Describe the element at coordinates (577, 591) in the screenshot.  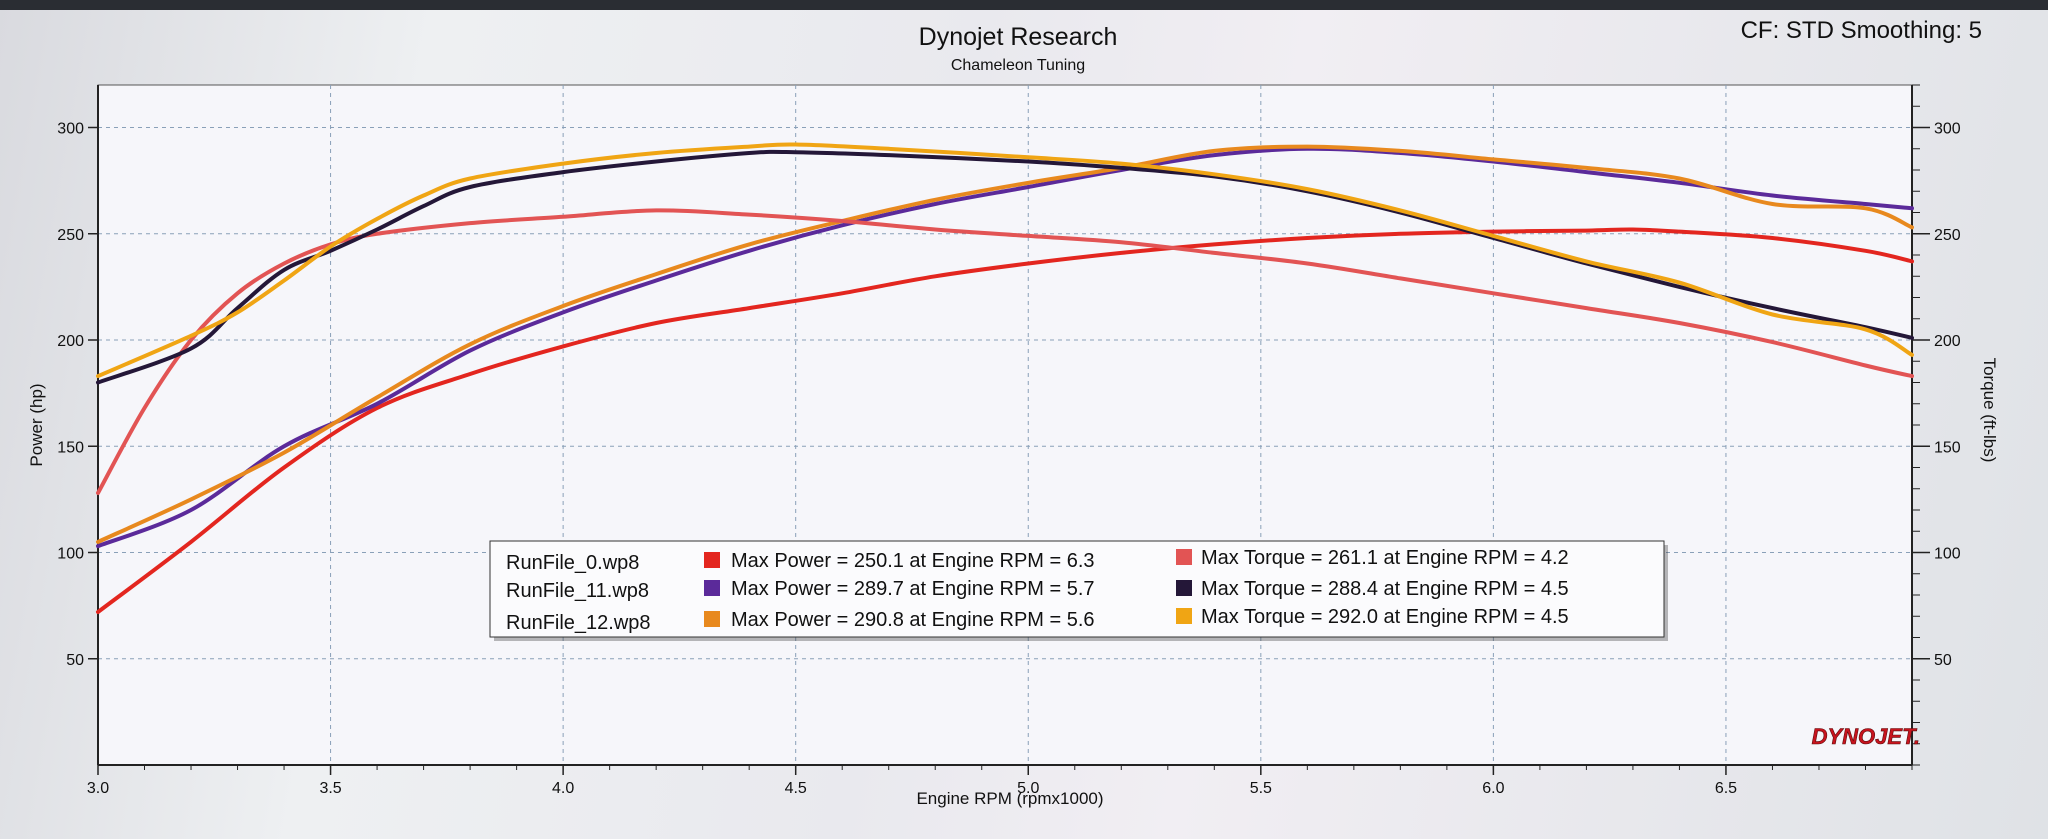
I see `legend-file-1: RunFile_11.wp8` at that location.